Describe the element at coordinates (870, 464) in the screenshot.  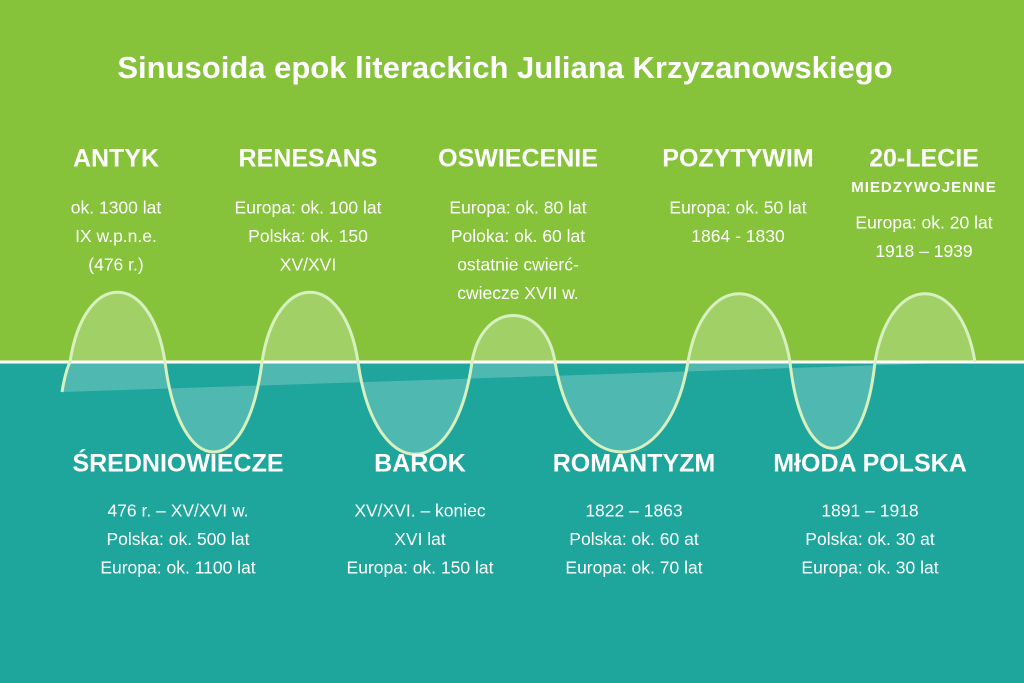
I see `epoch-name: MłODA POLSKA` at that location.